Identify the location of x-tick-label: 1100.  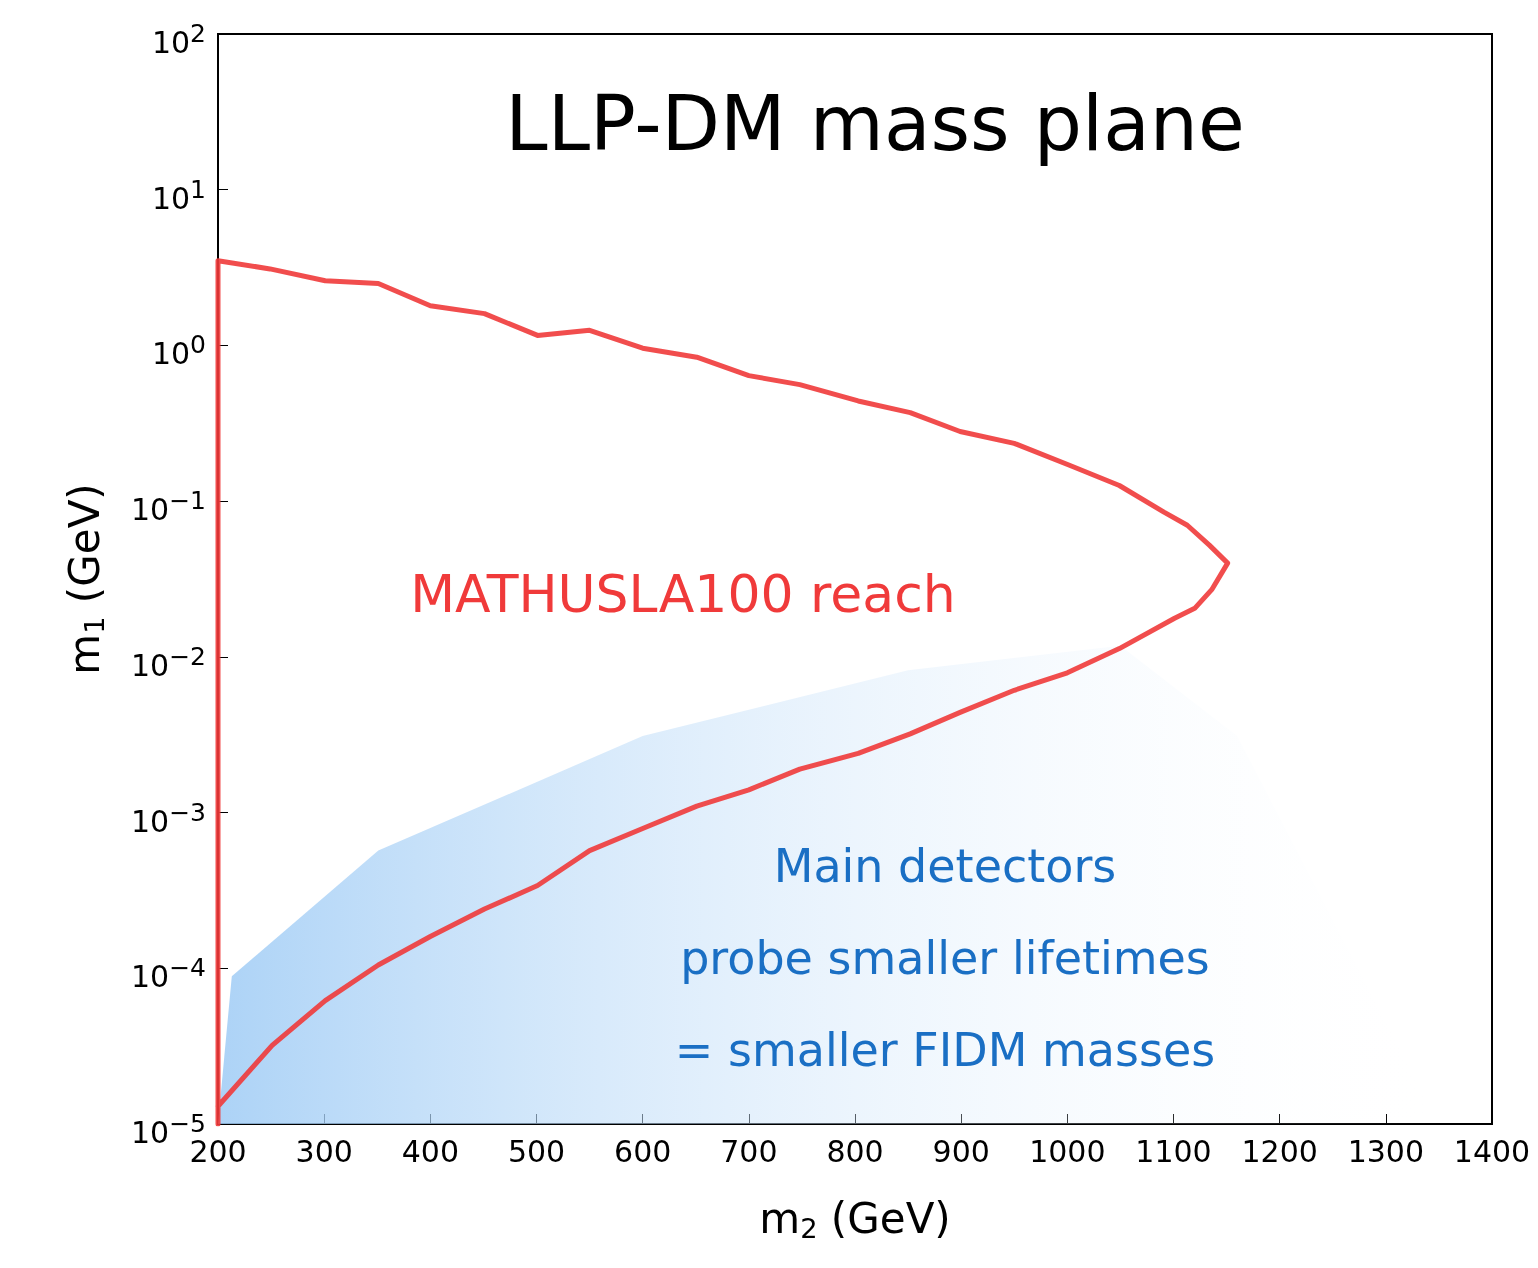
(1173, 1151).